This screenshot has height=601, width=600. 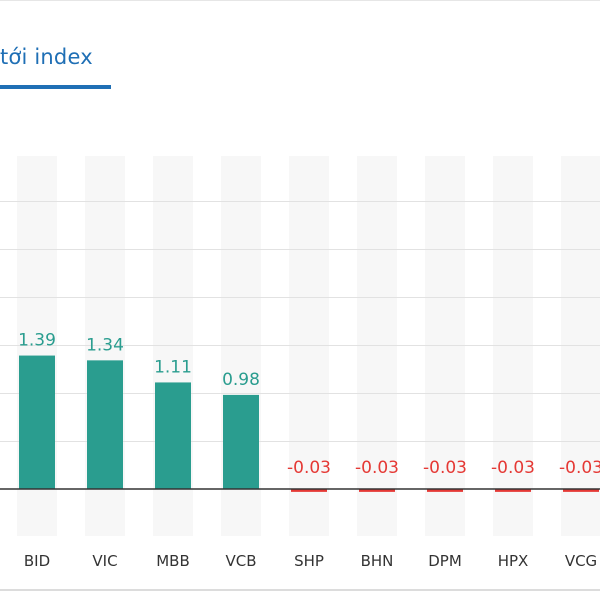 What do you see at coordinates (300, 590) in the screenshot?
I see `bottom-divider` at bounding box center [300, 590].